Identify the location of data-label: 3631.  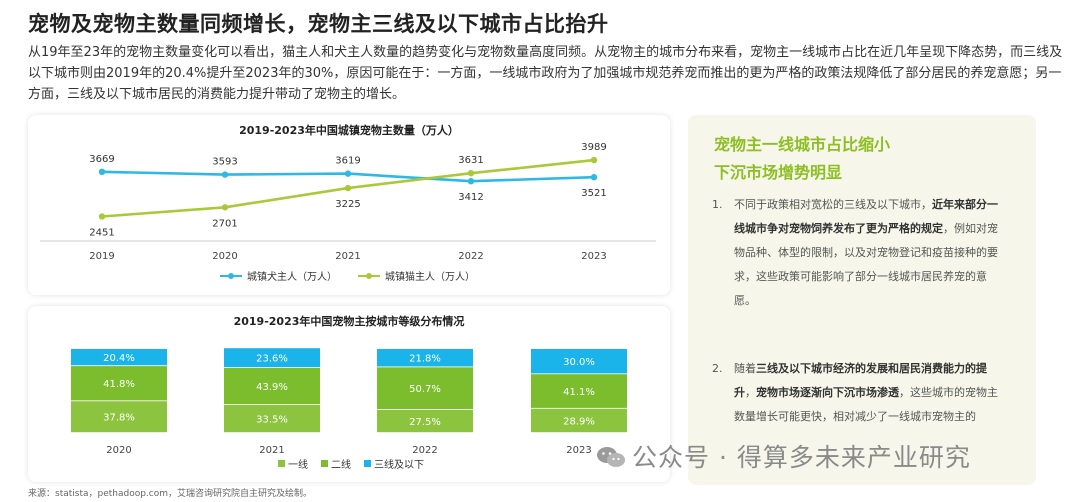
(470, 160).